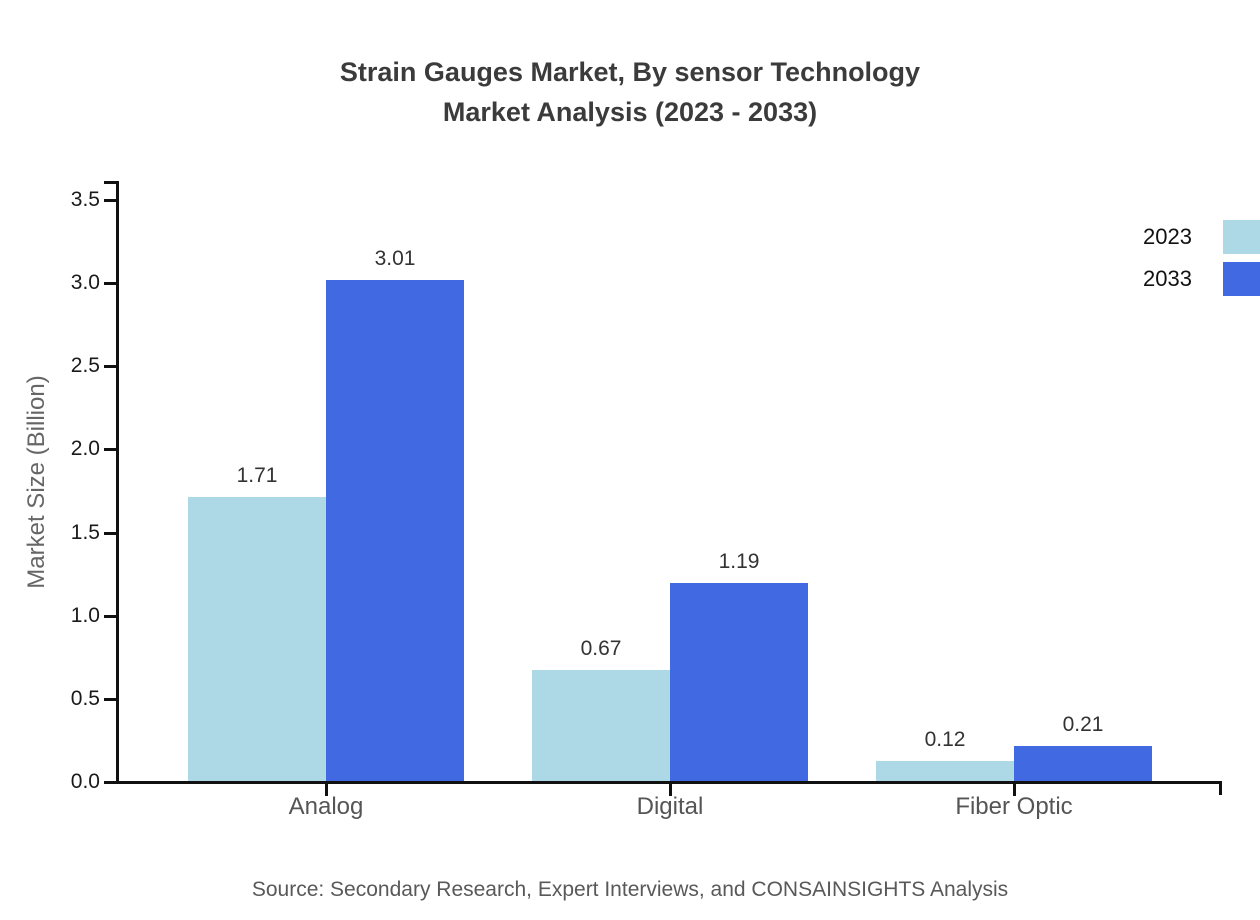 This screenshot has height=920, width=1260. Describe the element at coordinates (85, 449) in the screenshot. I see `y-tick-label: 2.0` at that location.